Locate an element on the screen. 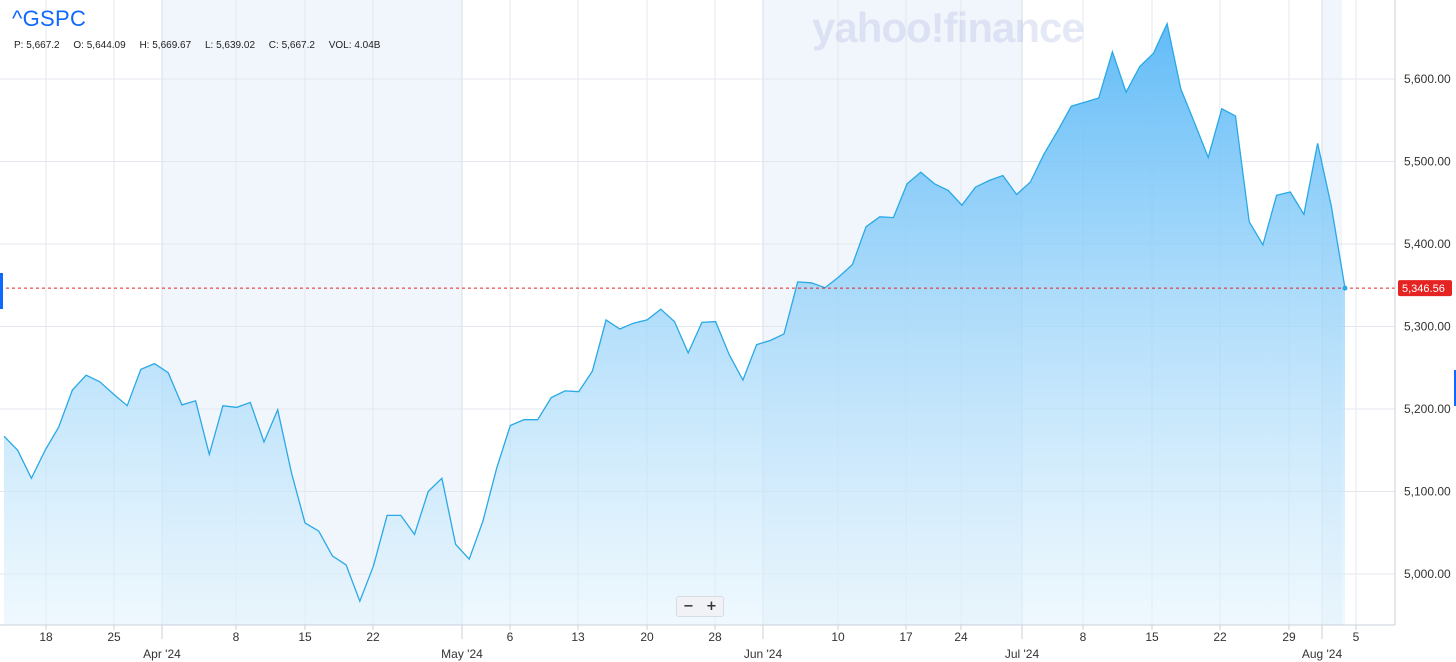 This screenshot has height=662, width=1456. right-pan-handle is located at coordinates (1455, 388).